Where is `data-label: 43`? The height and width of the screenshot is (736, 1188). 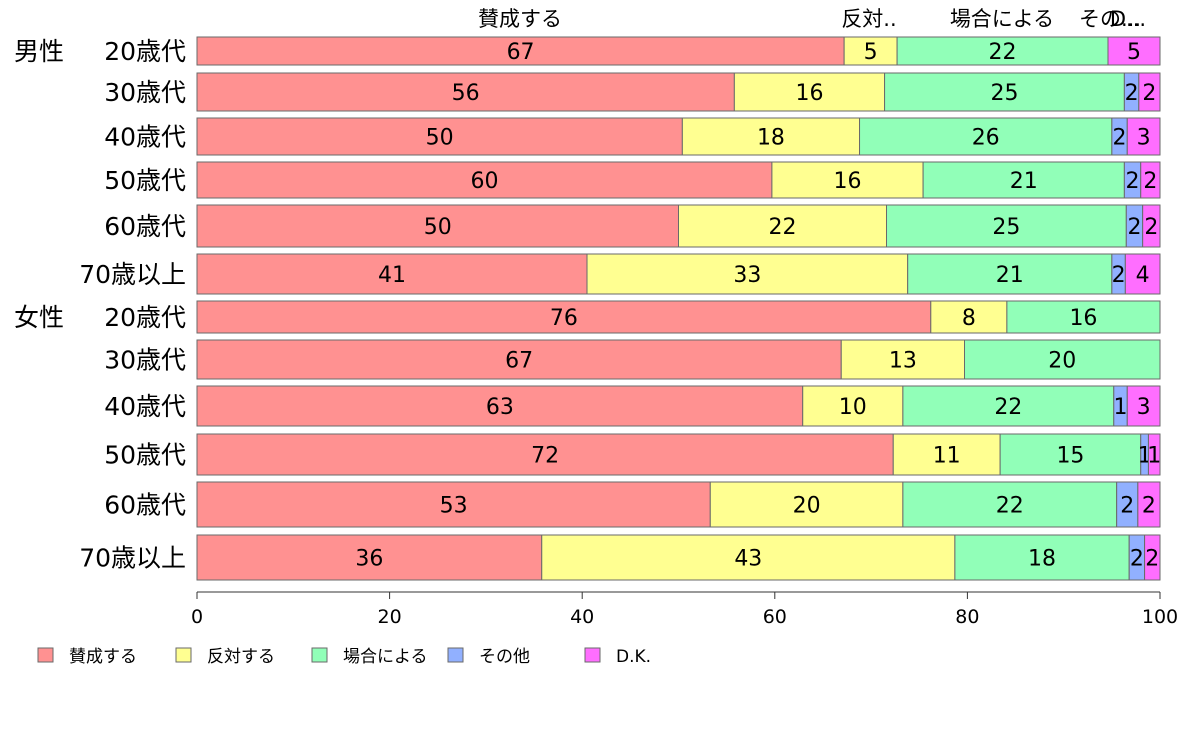 data-label: 43 is located at coordinates (748, 559).